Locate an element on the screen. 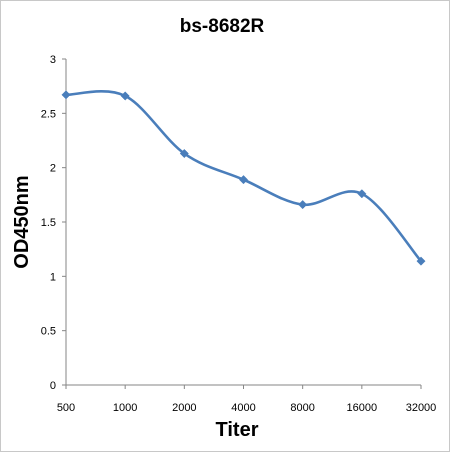 Image resolution: width=450 pixels, height=452 pixels. y-axis-title: OD450nm is located at coordinates (22, 221).